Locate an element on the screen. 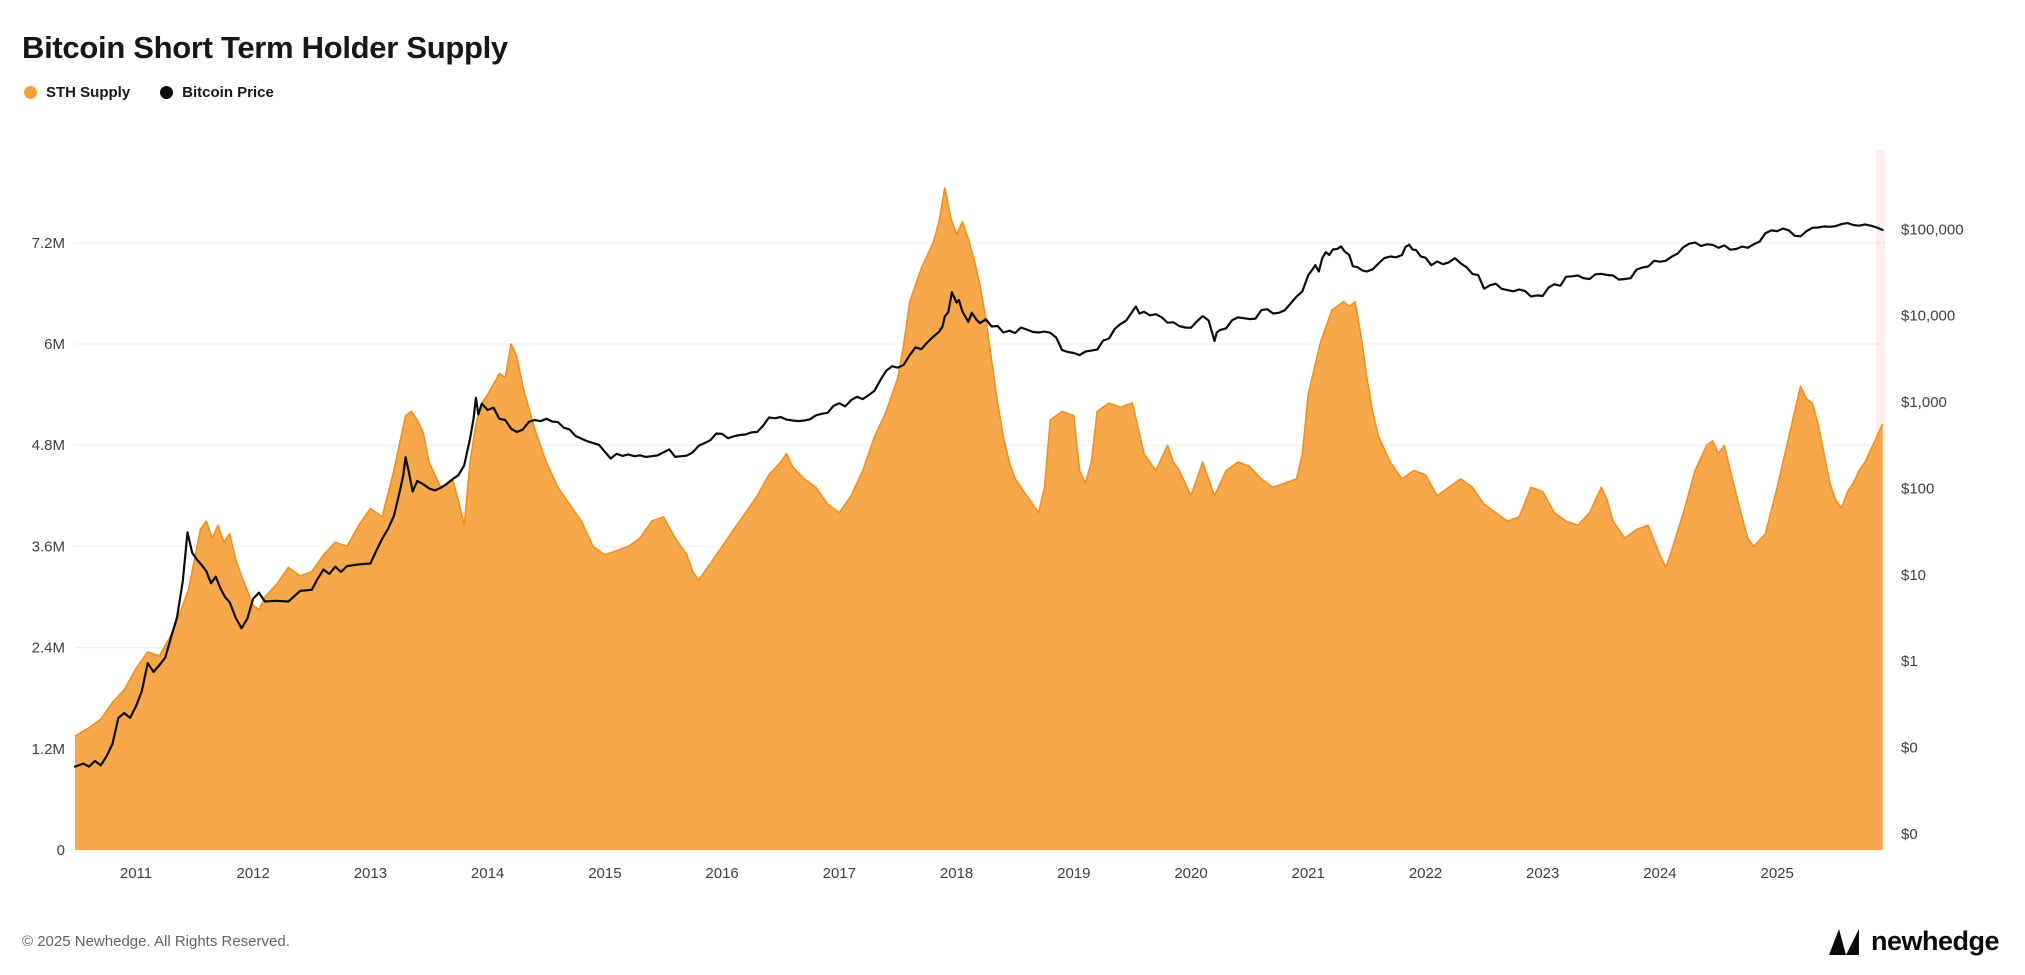 The width and height of the screenshot is (2025, 975). x-axis-tick-label: 2019 is located at coordinates (1073, 873).